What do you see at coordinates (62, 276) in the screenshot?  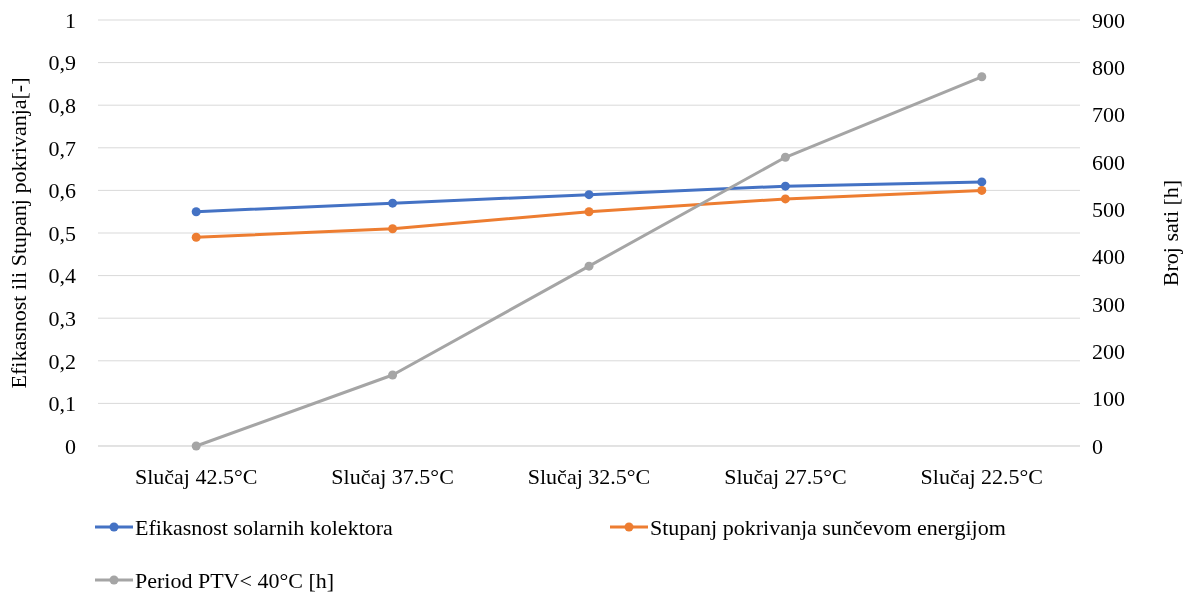 I see `y-tick-label: 0,4` at bounding box center [62, 276].